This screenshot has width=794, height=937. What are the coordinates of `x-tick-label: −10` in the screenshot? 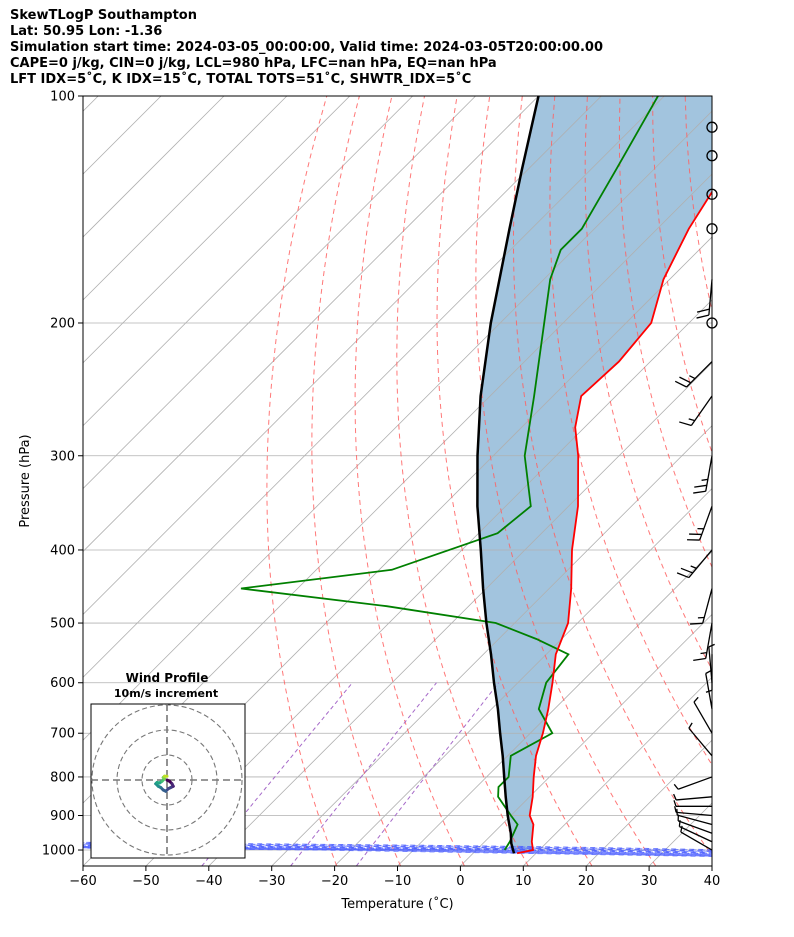 It's located at (397, 881).